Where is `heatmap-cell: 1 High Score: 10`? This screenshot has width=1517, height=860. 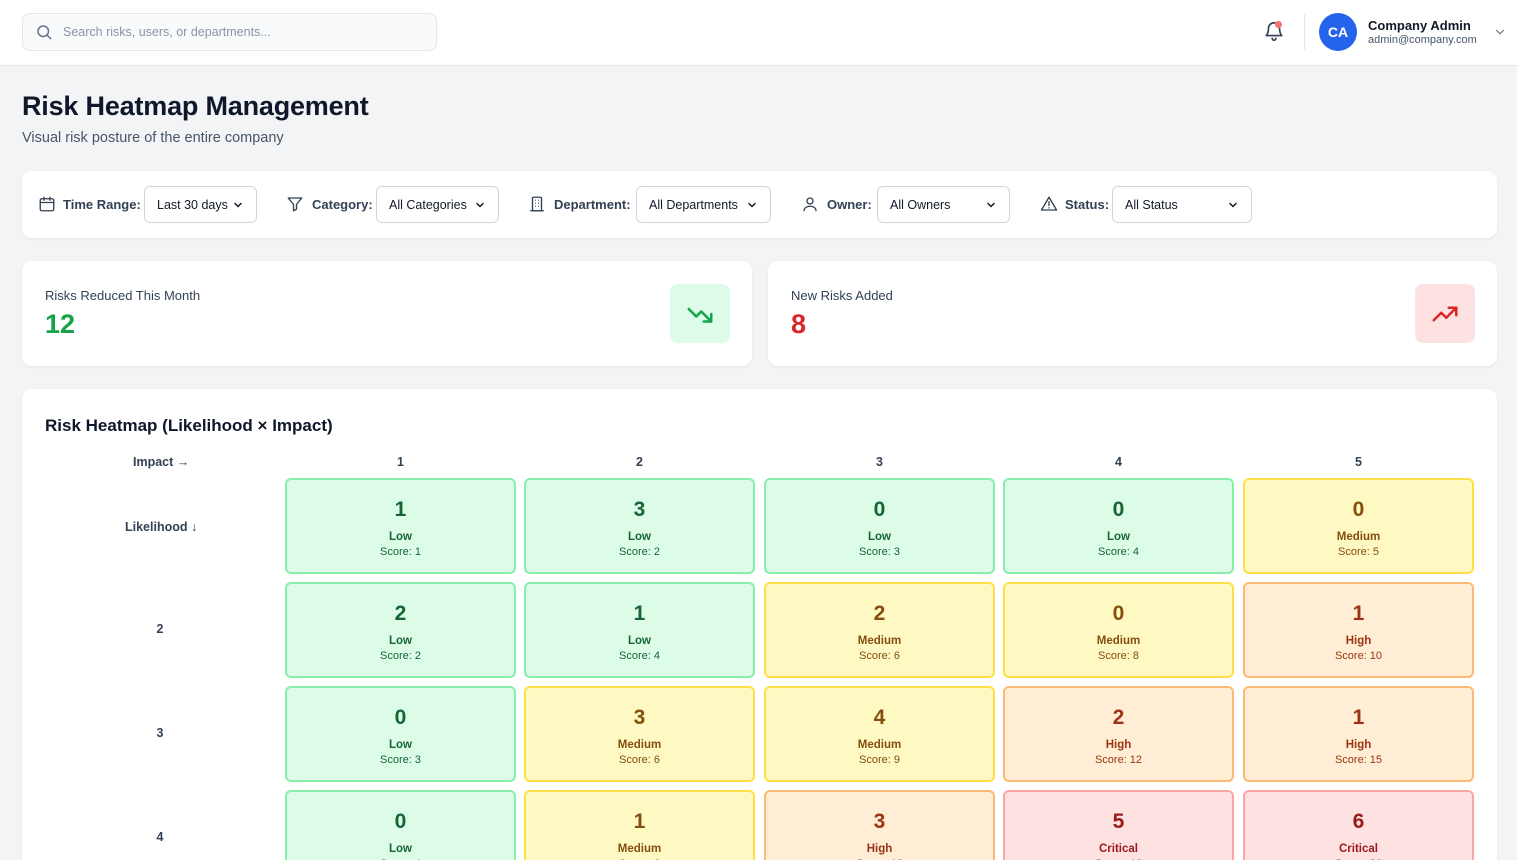 heatmap-cell: 1 High Score: 10 is located at coordinates (1358, 630).